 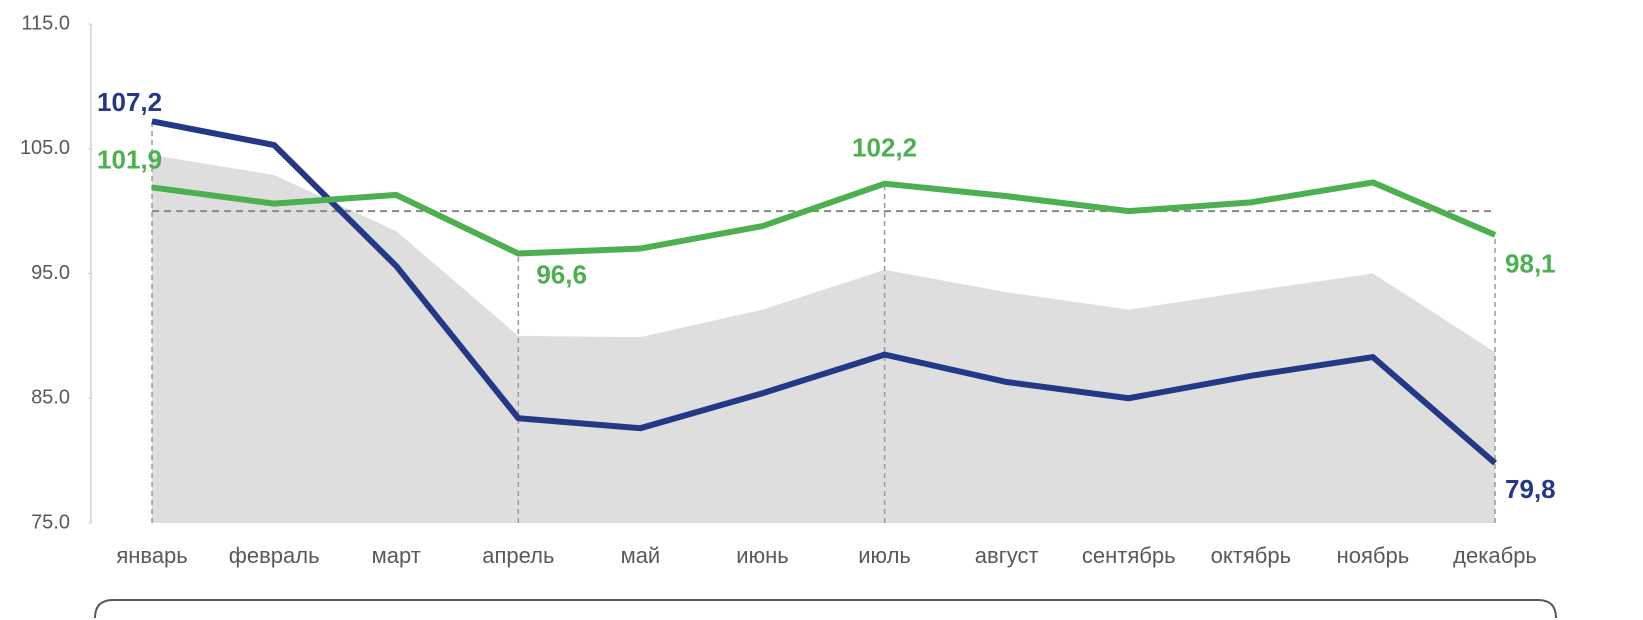 I want to click on line, so click(x=824, y=218).